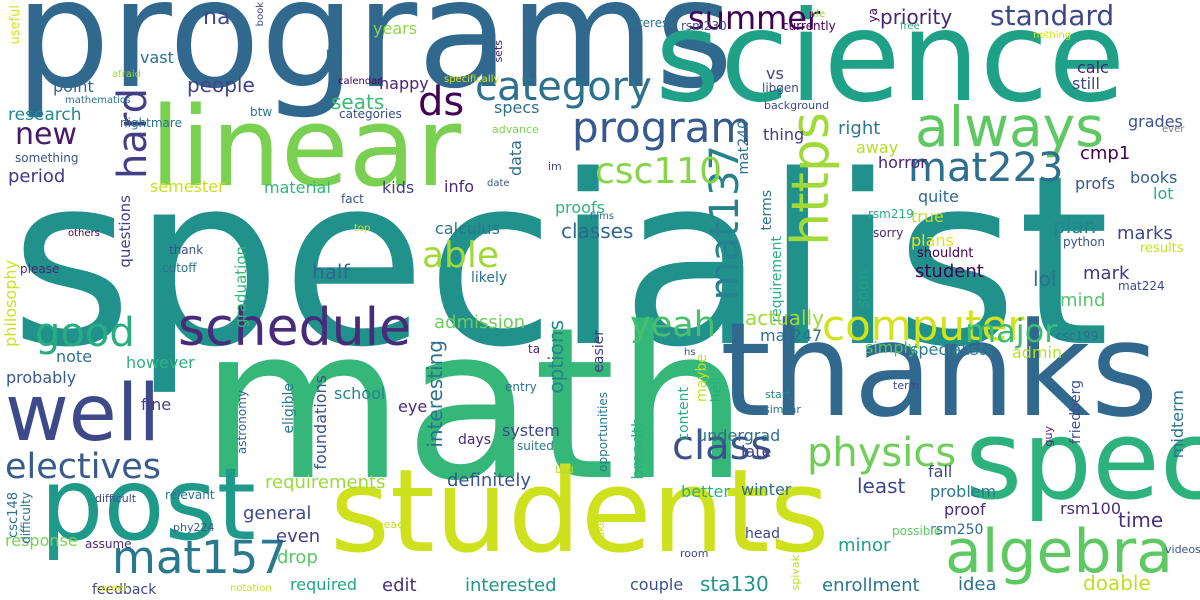  Describe the element at coordinates (744, 147) in the screenshot. I see `word: mat240` at that location.